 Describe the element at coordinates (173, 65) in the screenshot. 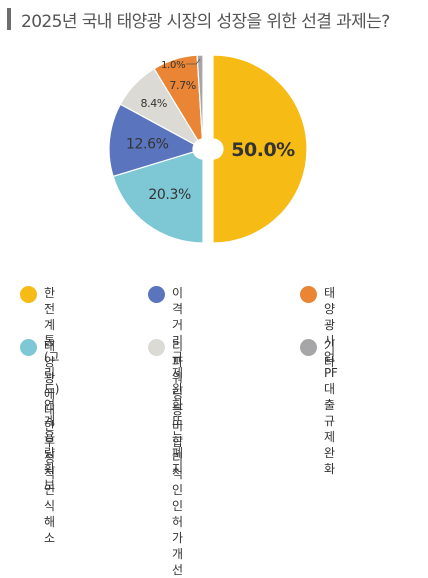

I see `slice-value-label: 1.0%` at that location.